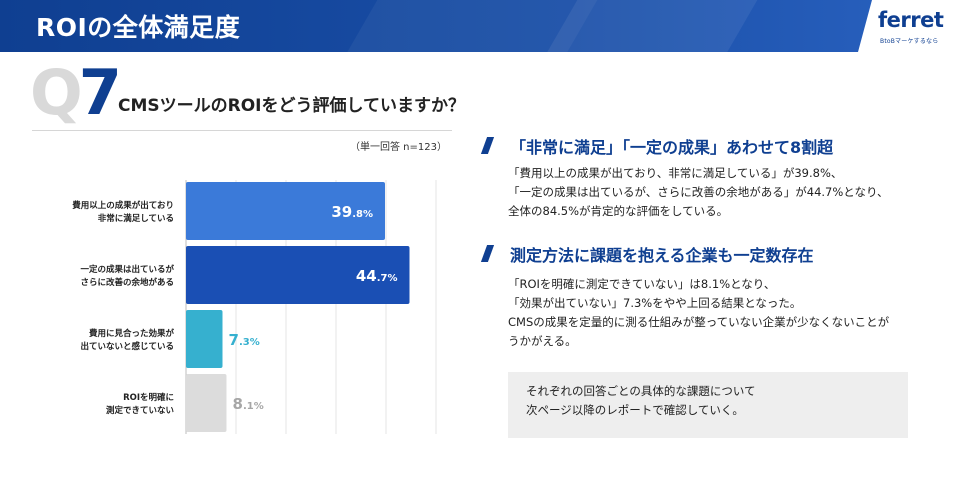 This screenshot has width=953, height=504. I want to click on finding-title: 「非常に満足」「一定の成果」あわせて8割超, so click(672, 147).